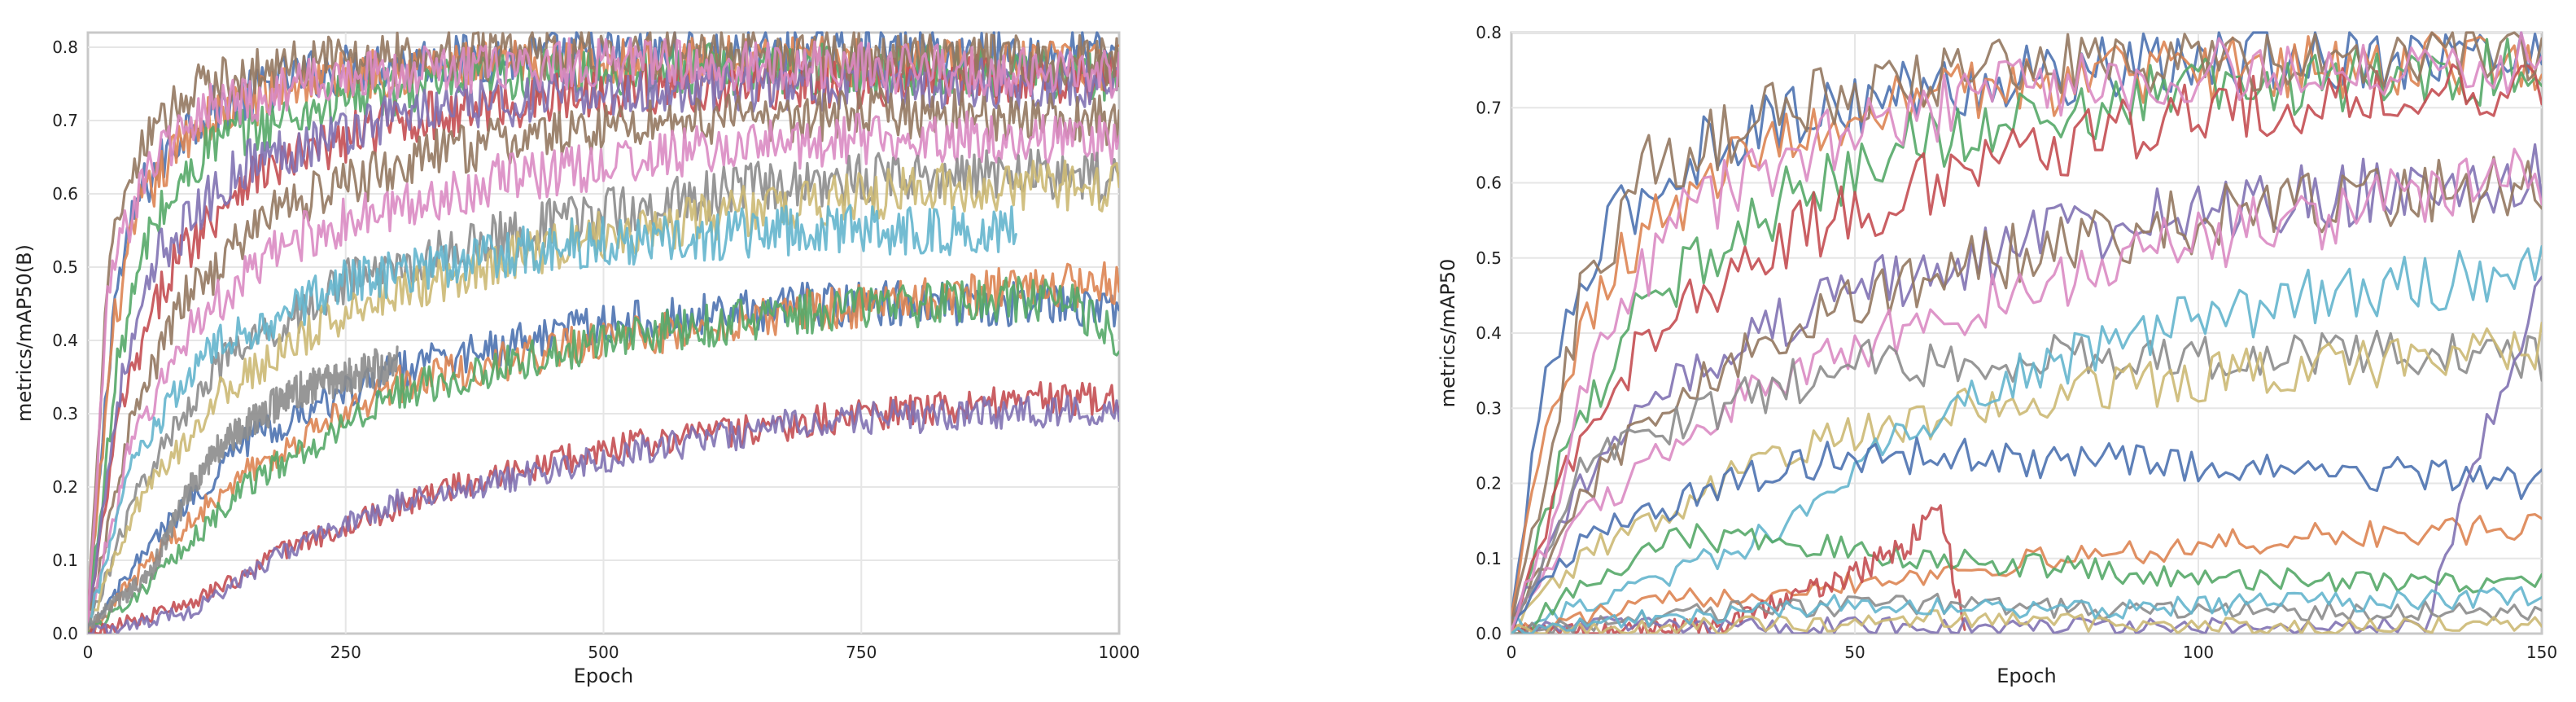 The image size is (2576, 702). What do you see at coordinates (1119, 652) in the screenshot?
I see `x-tick-label: 1000` at bounding box center [1119, 652].